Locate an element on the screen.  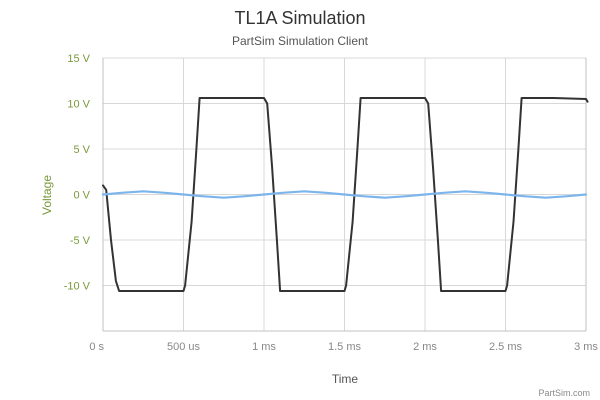
x-tick-labels: 0 s 500 us 1 ms 1.5 ms 2 ms 2.5 ms 3 ms is located at coordinates (343, 347).